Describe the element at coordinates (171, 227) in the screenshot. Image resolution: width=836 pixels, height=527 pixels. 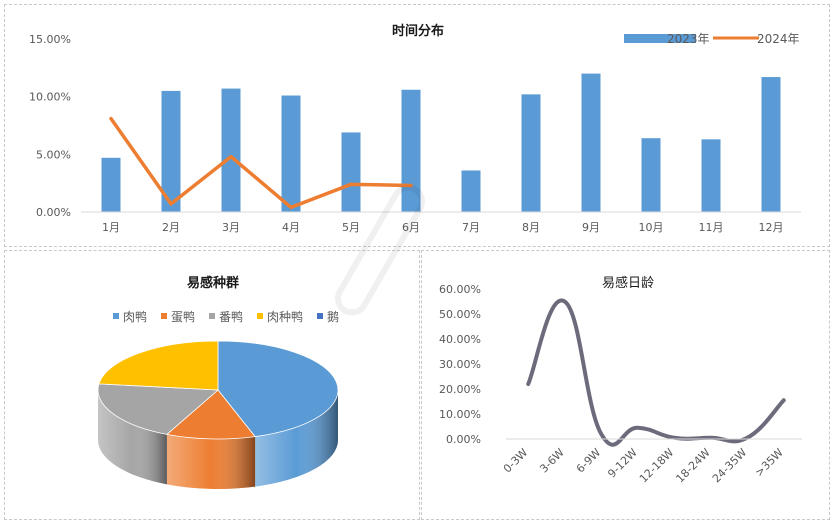
I see `x-tick-label: 2月` at that location.